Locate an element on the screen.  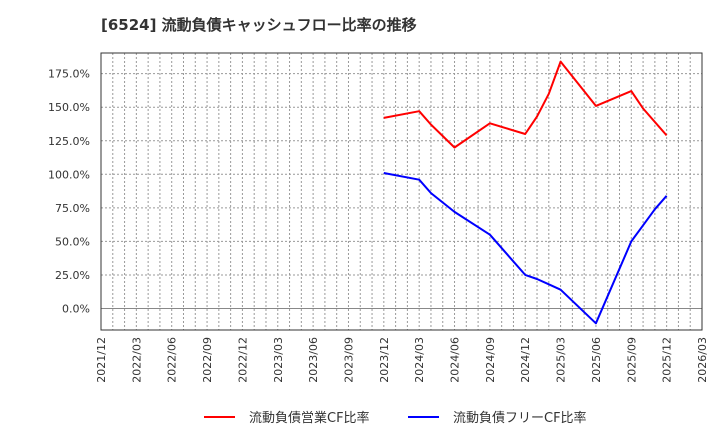
y-tick-label: 150.0% is located at coordinates (69, 107).